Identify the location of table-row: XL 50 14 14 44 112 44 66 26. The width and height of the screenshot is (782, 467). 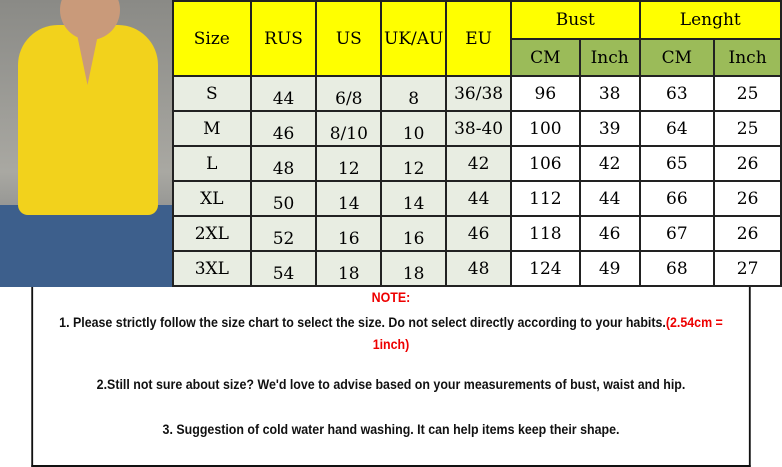
(477, 198).